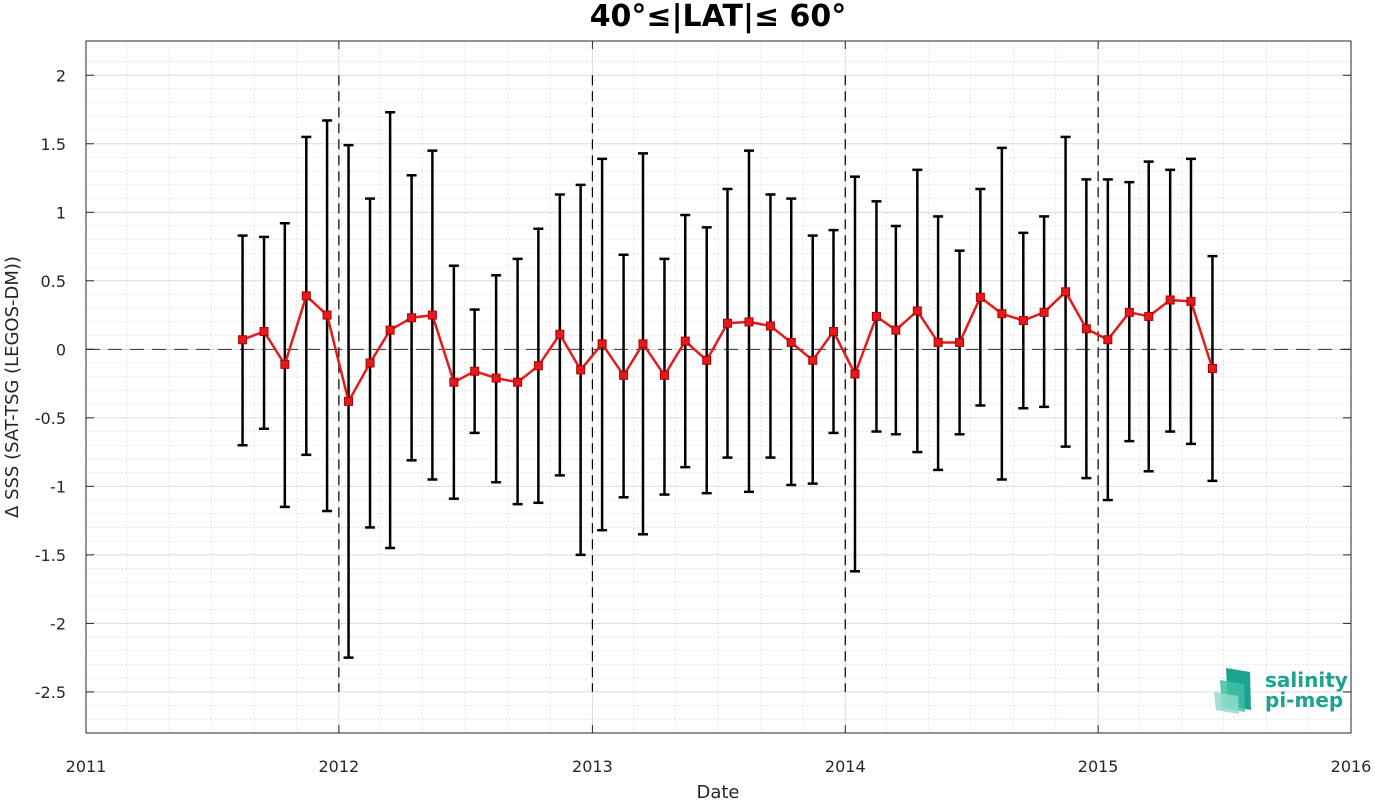 Image resolution: width=1375 pixels, height=801 pixels. What do you see at coordinates (1306, 680) in the screenshot?
I see `logo-text-line1: salinity` at bounding box center [1306, 680].